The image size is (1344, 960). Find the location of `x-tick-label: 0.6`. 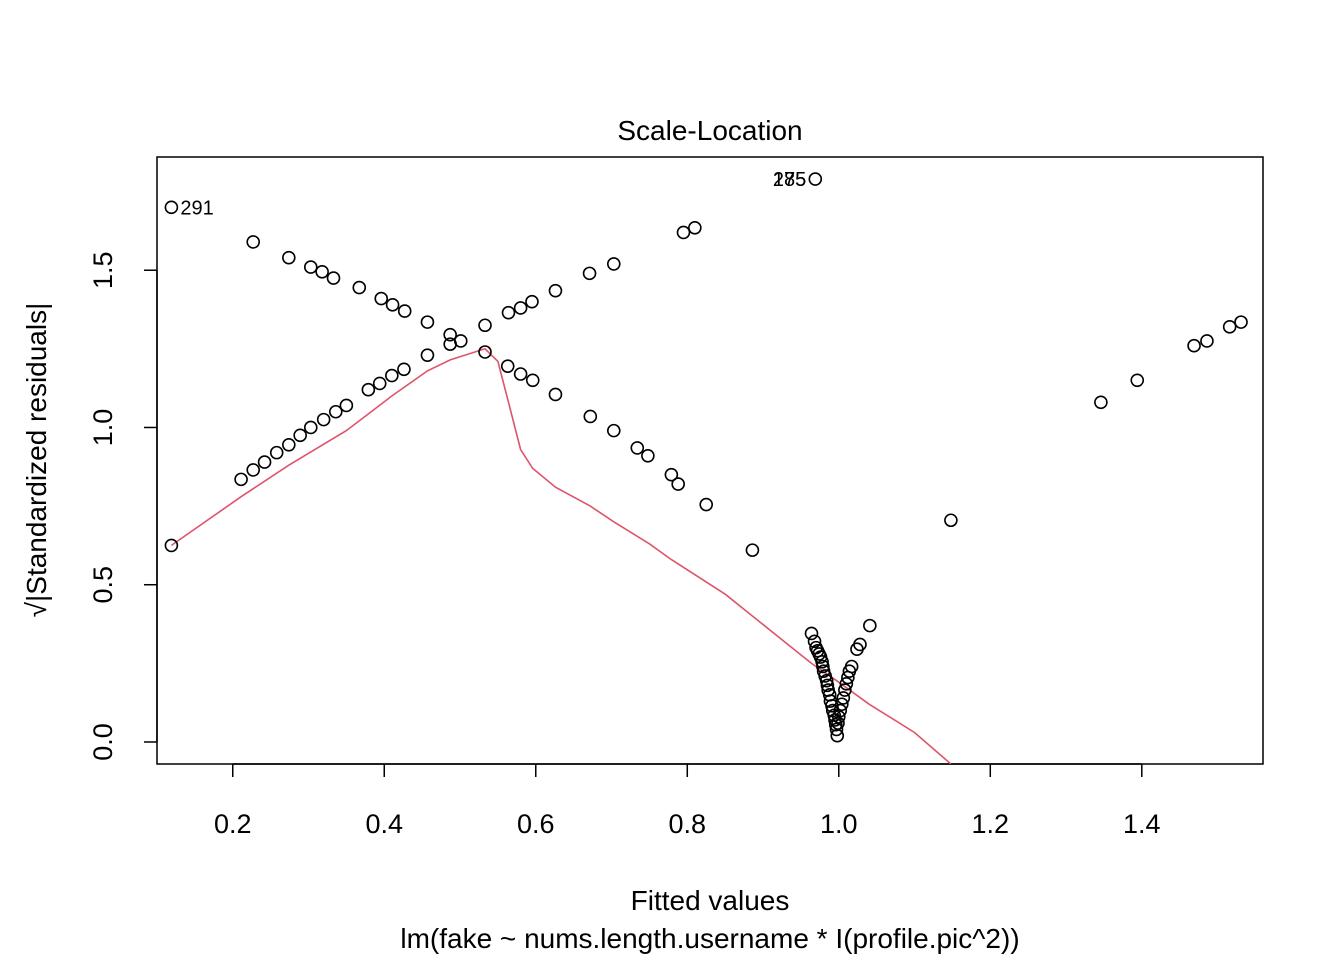

x-tick-label: 0.6 is located at coordinates (536, 824).